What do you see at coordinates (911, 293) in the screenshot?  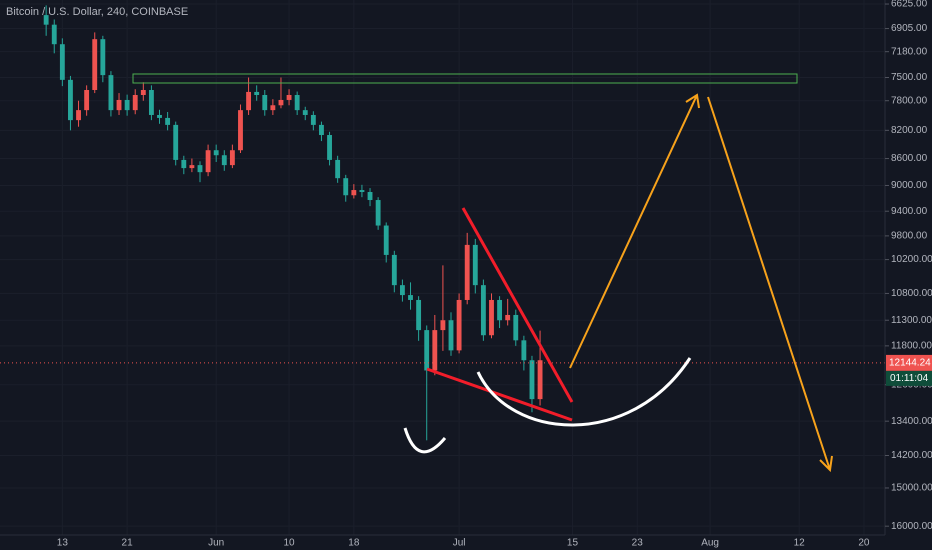 I see `y-tick-label: 10800.00` at bounding box center [911, 293].